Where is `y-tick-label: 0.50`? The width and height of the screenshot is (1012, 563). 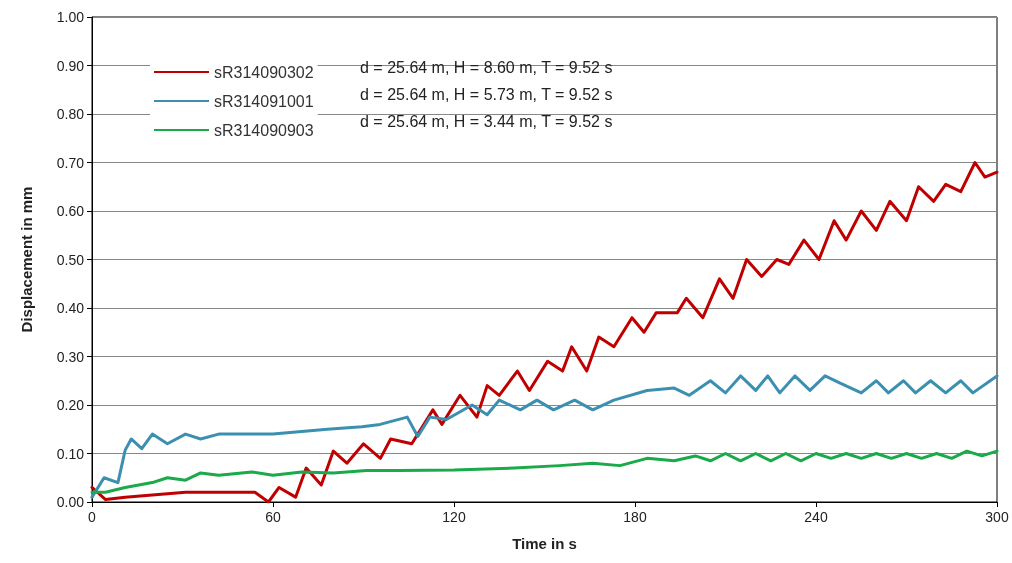
y-tick-label: 0.50 is located at coordinates (70, 259).